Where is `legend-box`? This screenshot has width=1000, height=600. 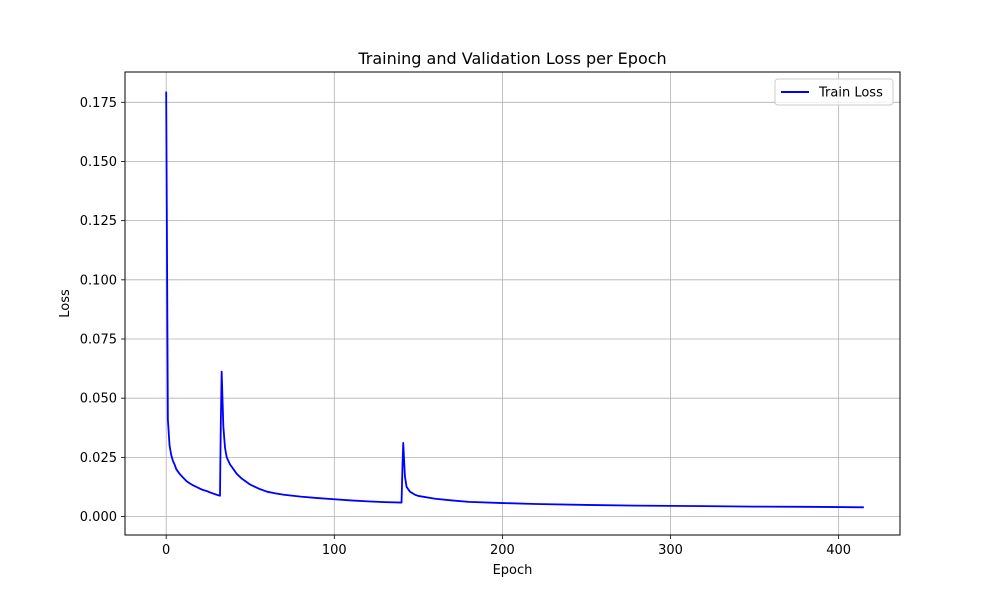 legend-box is located at coordinates (834, 92).